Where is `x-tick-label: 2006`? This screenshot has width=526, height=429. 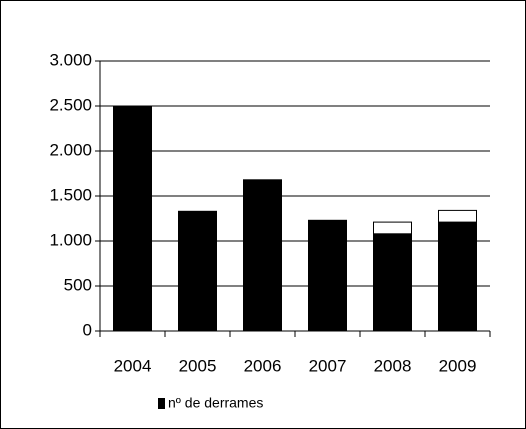
x-tick-label: 2006 is located at coordinates (263, 365).